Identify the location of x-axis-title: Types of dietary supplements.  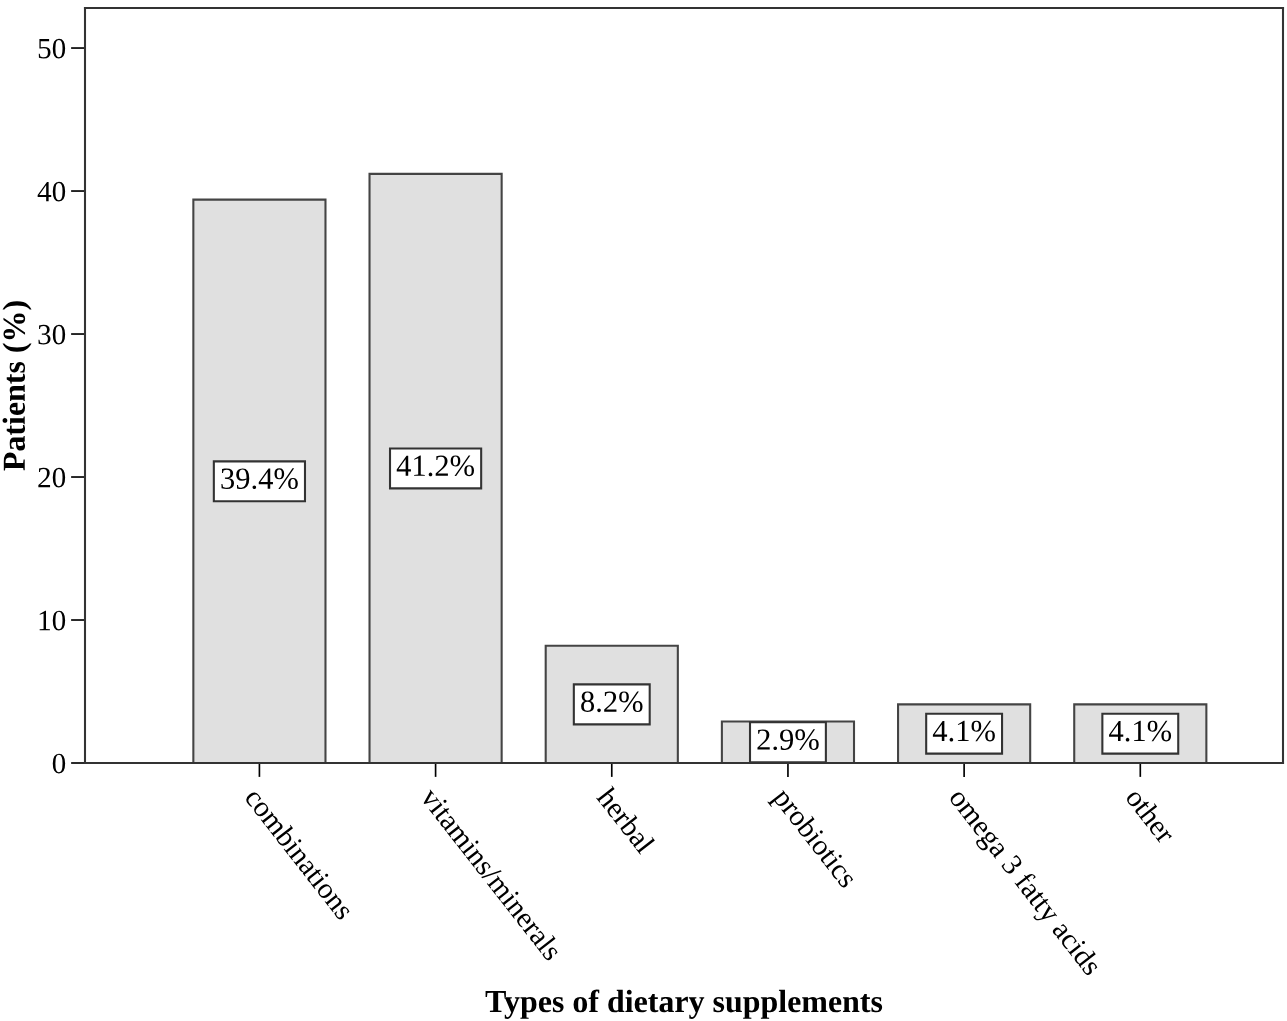
(684, 1004).